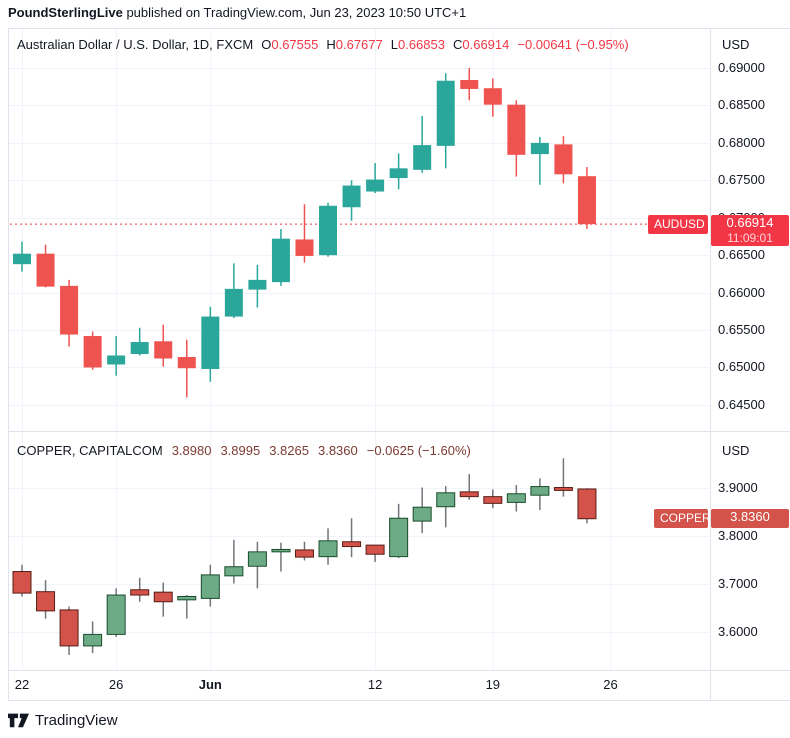  What do you see at coordinates (750, 349) in the screenshot?
I see `price-scale` at bounding box center [750, 349].